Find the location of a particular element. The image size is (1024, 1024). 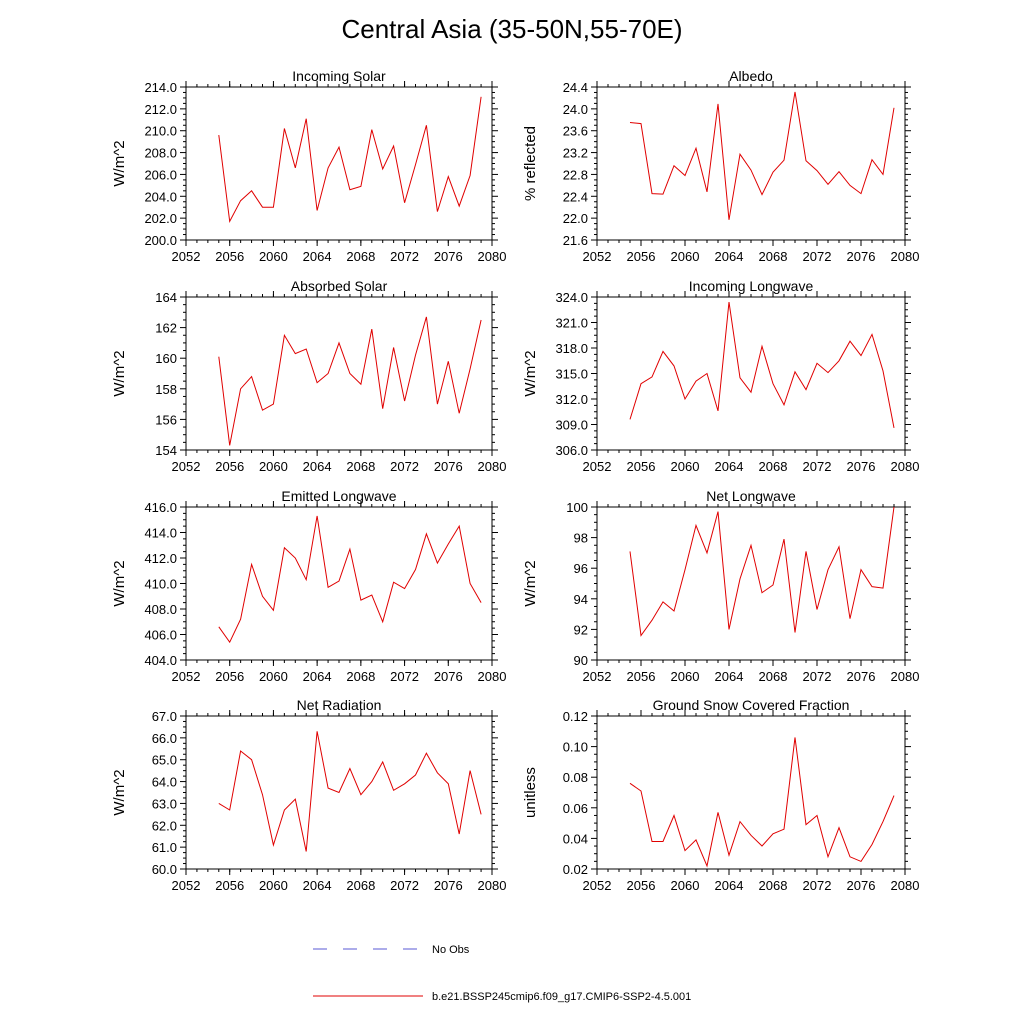

y-tick-label: 66.0 is located at coordinates (164, 738).